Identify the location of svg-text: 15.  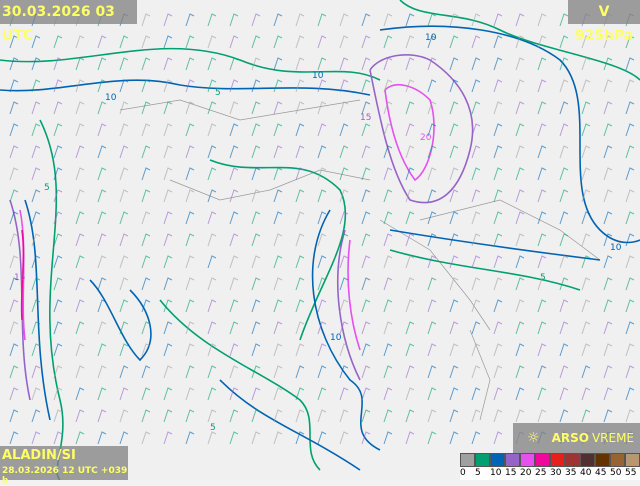
(19, 278).